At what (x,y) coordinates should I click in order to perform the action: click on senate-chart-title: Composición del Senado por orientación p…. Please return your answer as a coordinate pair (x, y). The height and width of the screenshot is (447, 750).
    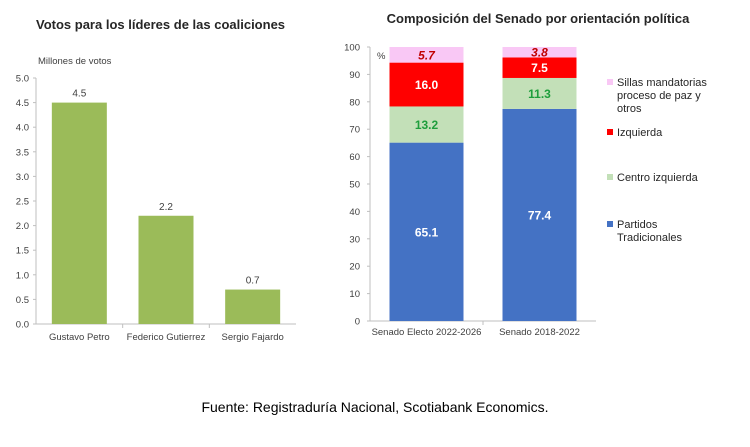
    Looking at the image, I should click on (538, 18).